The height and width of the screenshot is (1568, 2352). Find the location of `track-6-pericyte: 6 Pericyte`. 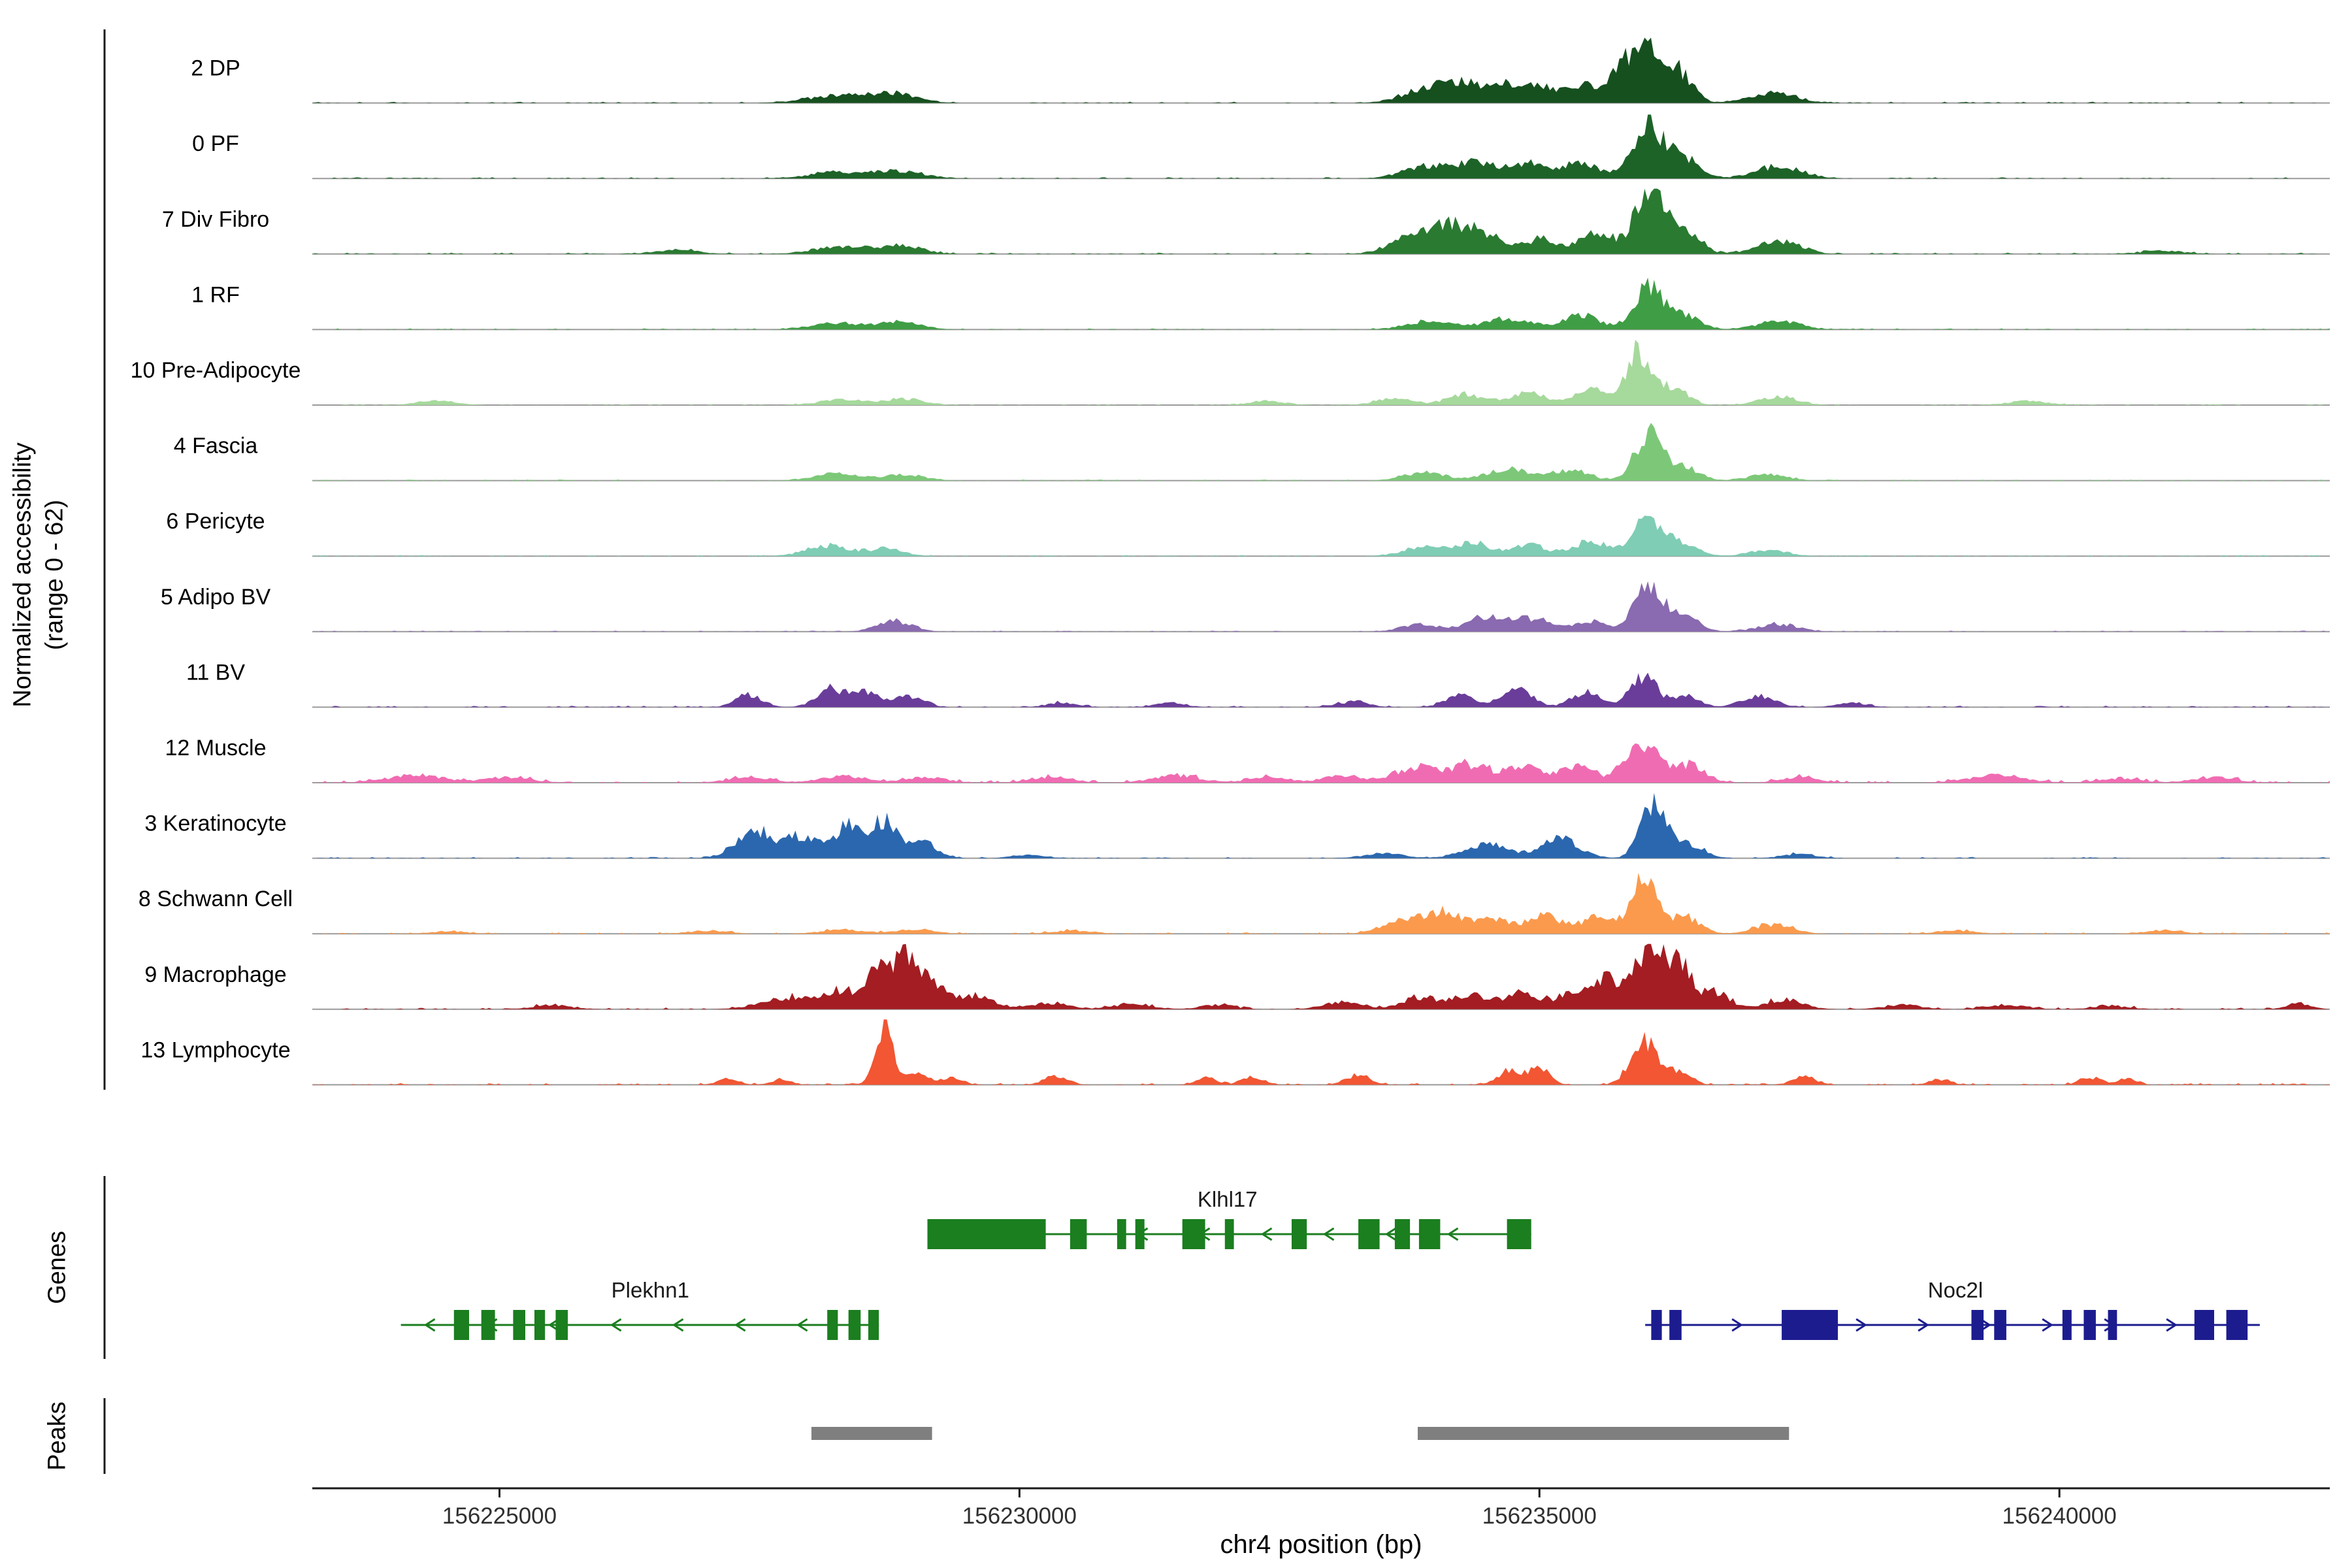

track-6-pericyte: 6 Pericyte is located at coordinates (1248, 533).